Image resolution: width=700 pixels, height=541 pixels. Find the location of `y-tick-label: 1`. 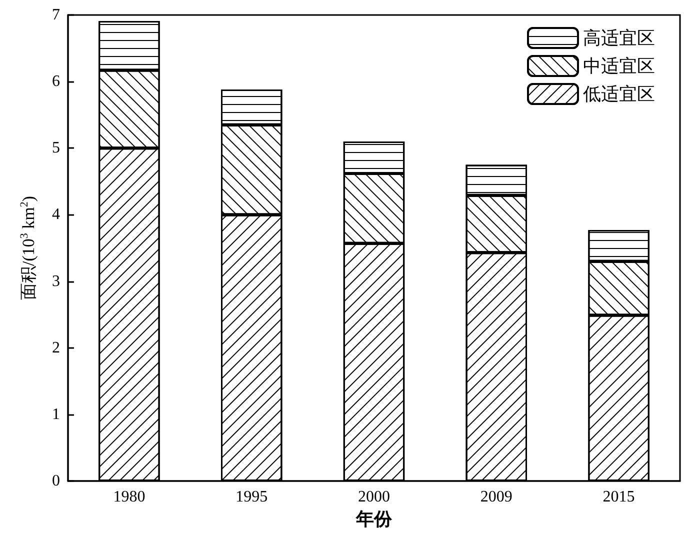

y-tick-label: 1 is located at coordinates (56, 414).